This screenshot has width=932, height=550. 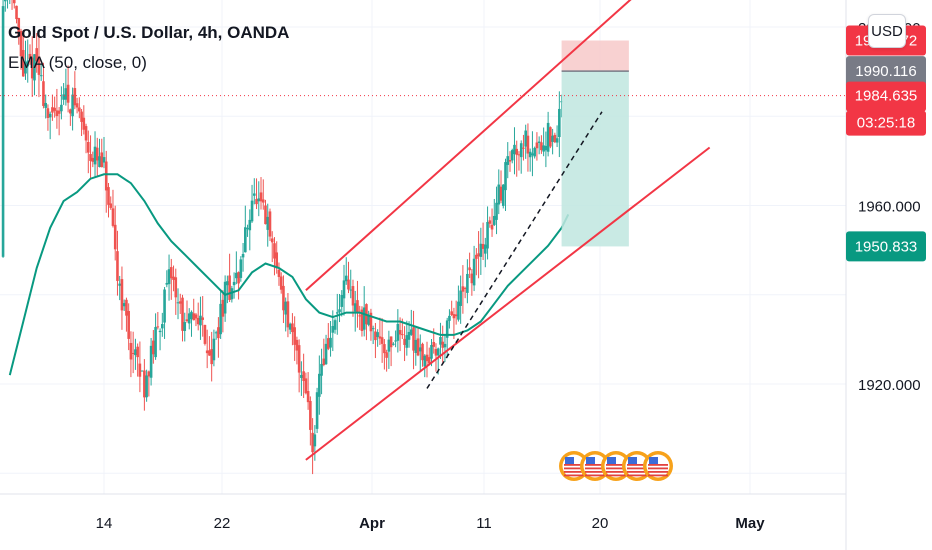 I want to click on currency-button: USD, so click(x=887, y=31).